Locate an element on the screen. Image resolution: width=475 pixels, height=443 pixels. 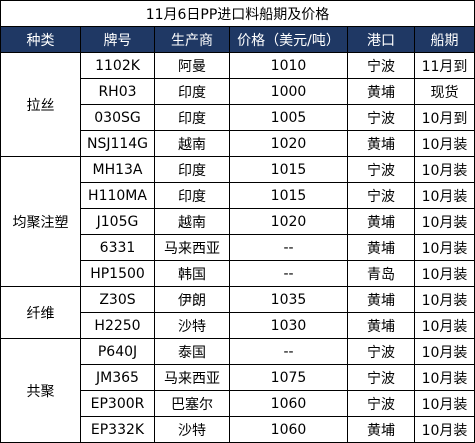
header-shipment: 船期 is located at coordinates (444, 39).